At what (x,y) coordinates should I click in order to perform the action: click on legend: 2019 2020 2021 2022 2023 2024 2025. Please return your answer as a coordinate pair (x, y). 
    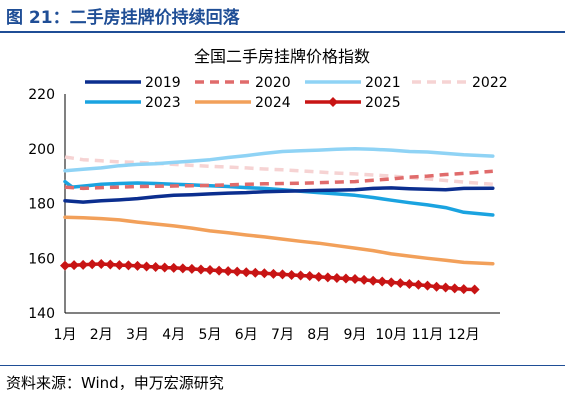
    Looking at the image, I should click on (296, 93).